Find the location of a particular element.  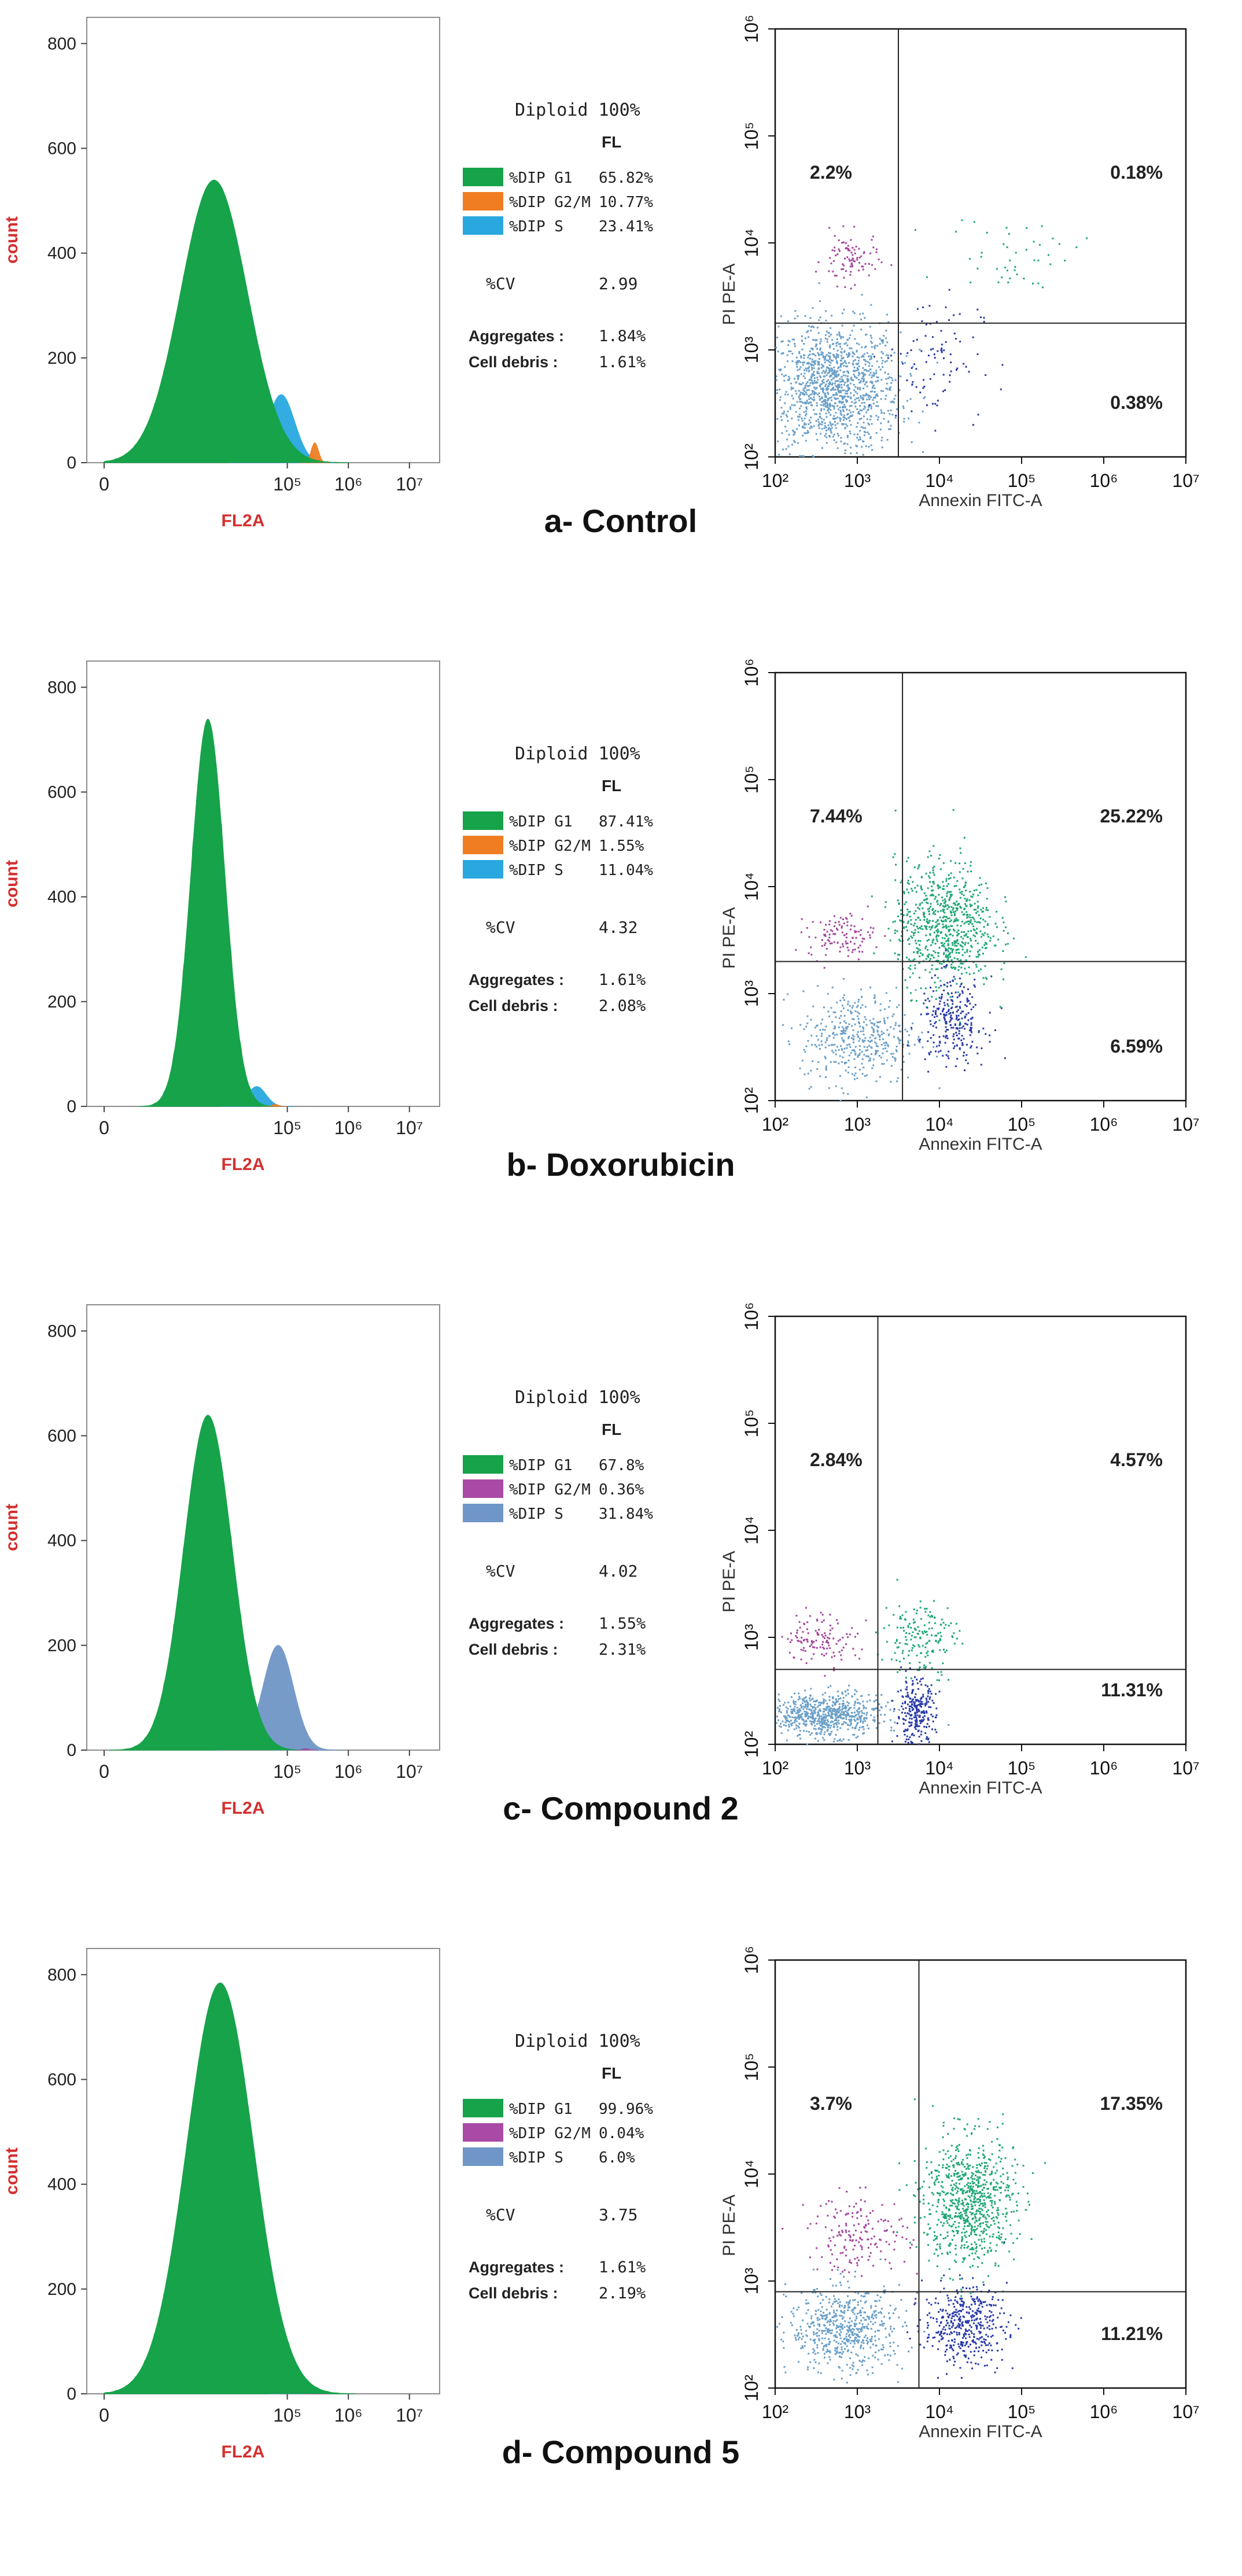

scatter-x-tick-label: 10⁷ is located at coordinates (1185, 2411).